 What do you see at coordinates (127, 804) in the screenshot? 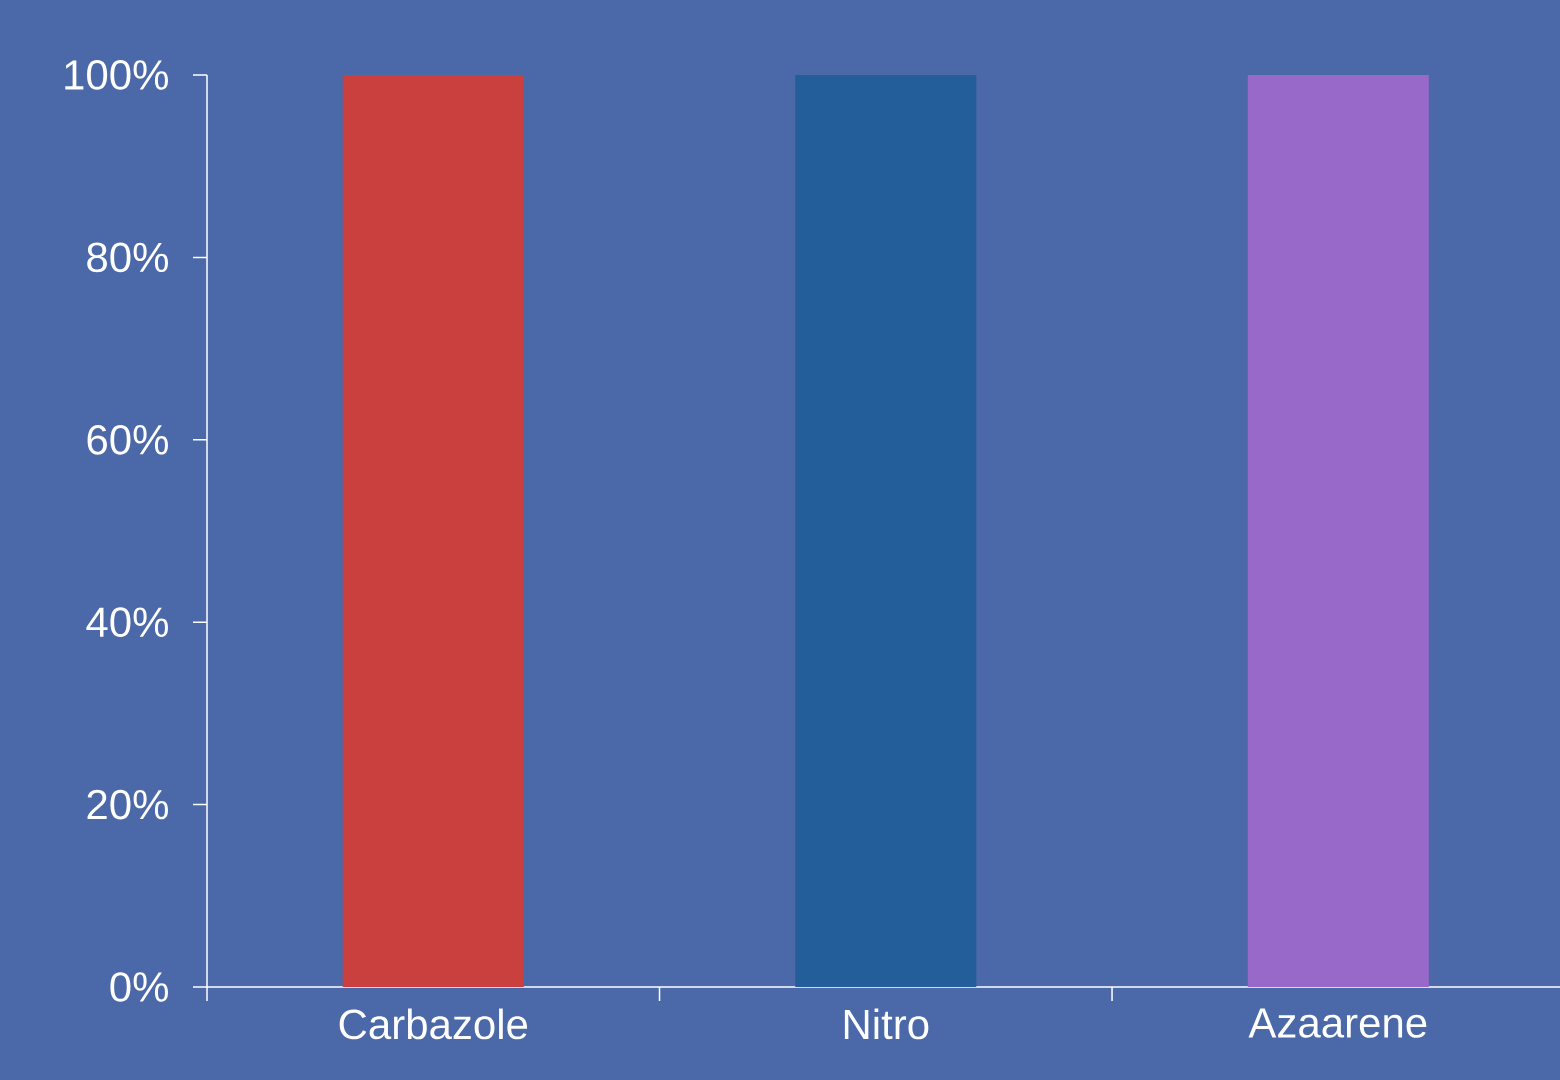
I see `y-tick-label: 20%` at bounding box center [127, 804].